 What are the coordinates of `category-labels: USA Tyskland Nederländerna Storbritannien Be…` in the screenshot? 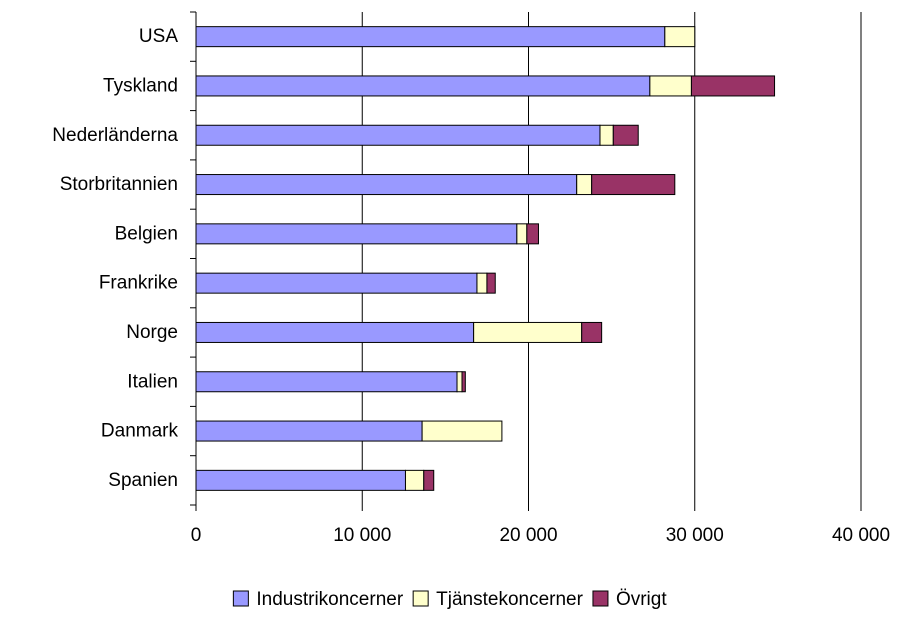 It's located at (115, 258).